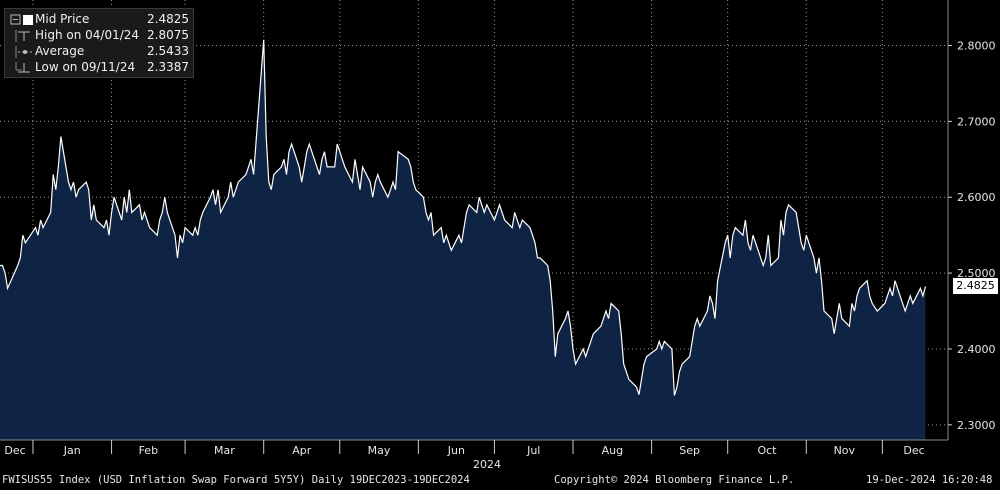 Image resolution: width=1000 pixels, height=490 pixels. I want to click on x-tick-label: Aug, so click(612, 450).